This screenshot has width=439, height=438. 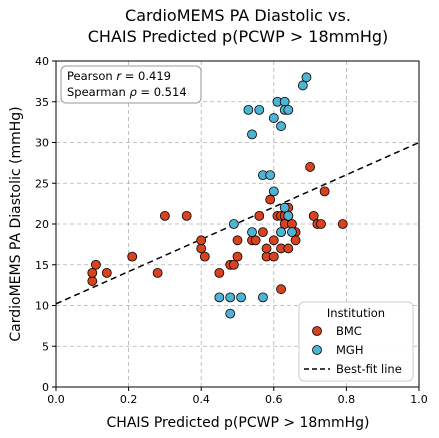 What do you see at coordinates (129, 399) in the screenshot?
I see `x-tick-label: 0.2` at bounding box center [129, 399].